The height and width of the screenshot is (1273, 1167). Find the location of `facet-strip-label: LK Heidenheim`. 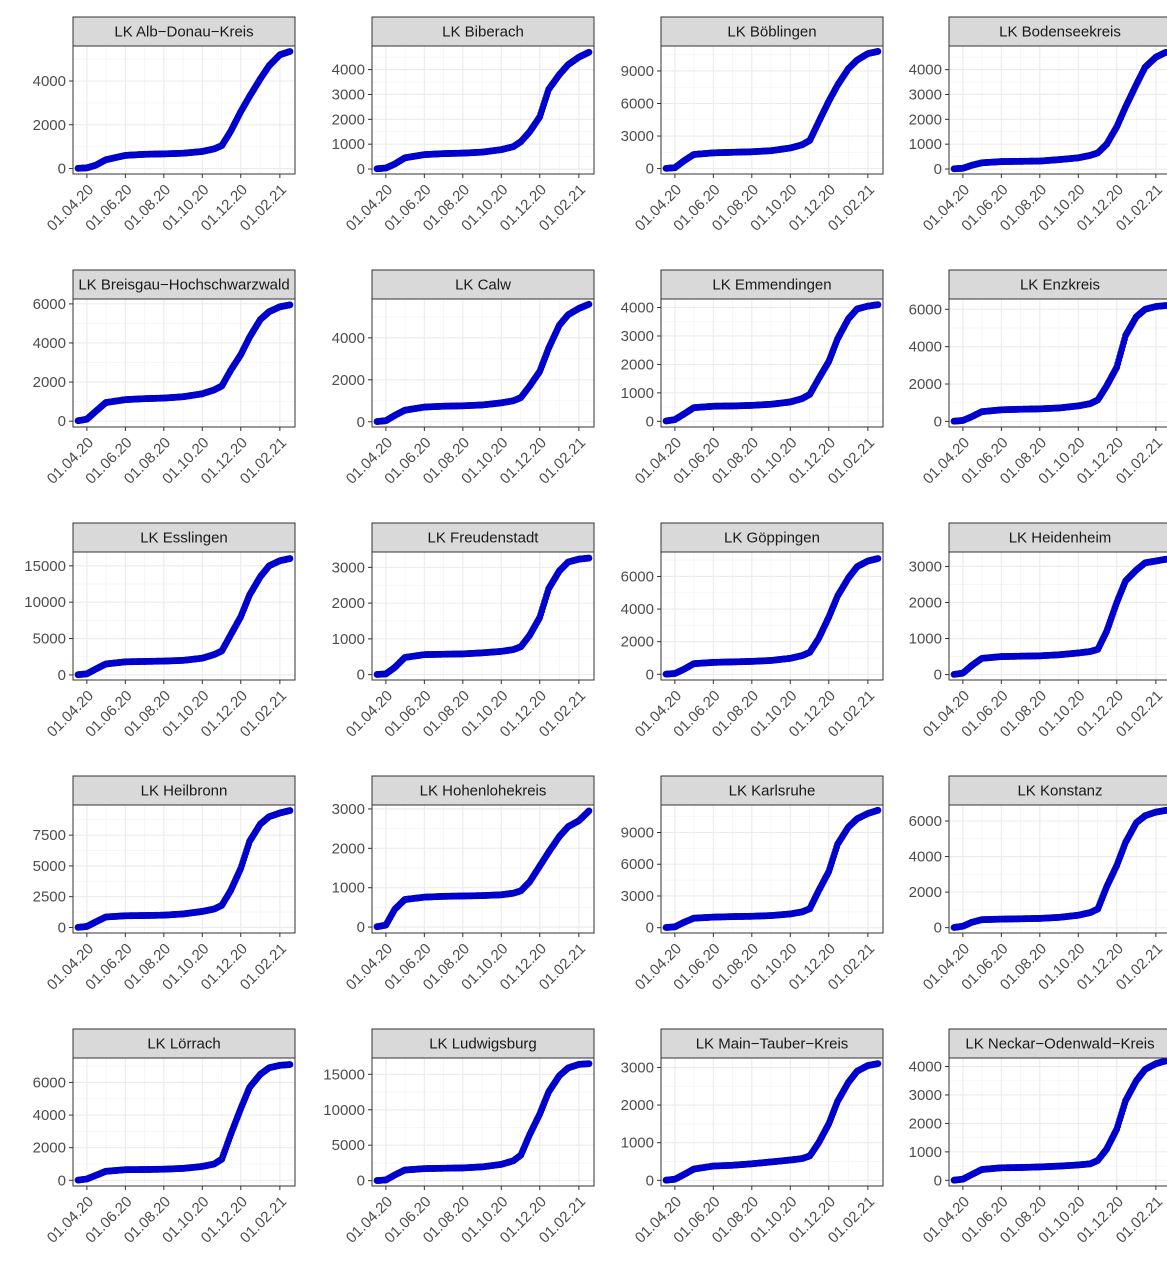

facet-strip-label: LK Heidenheim is located at coordinates (1060, 538).